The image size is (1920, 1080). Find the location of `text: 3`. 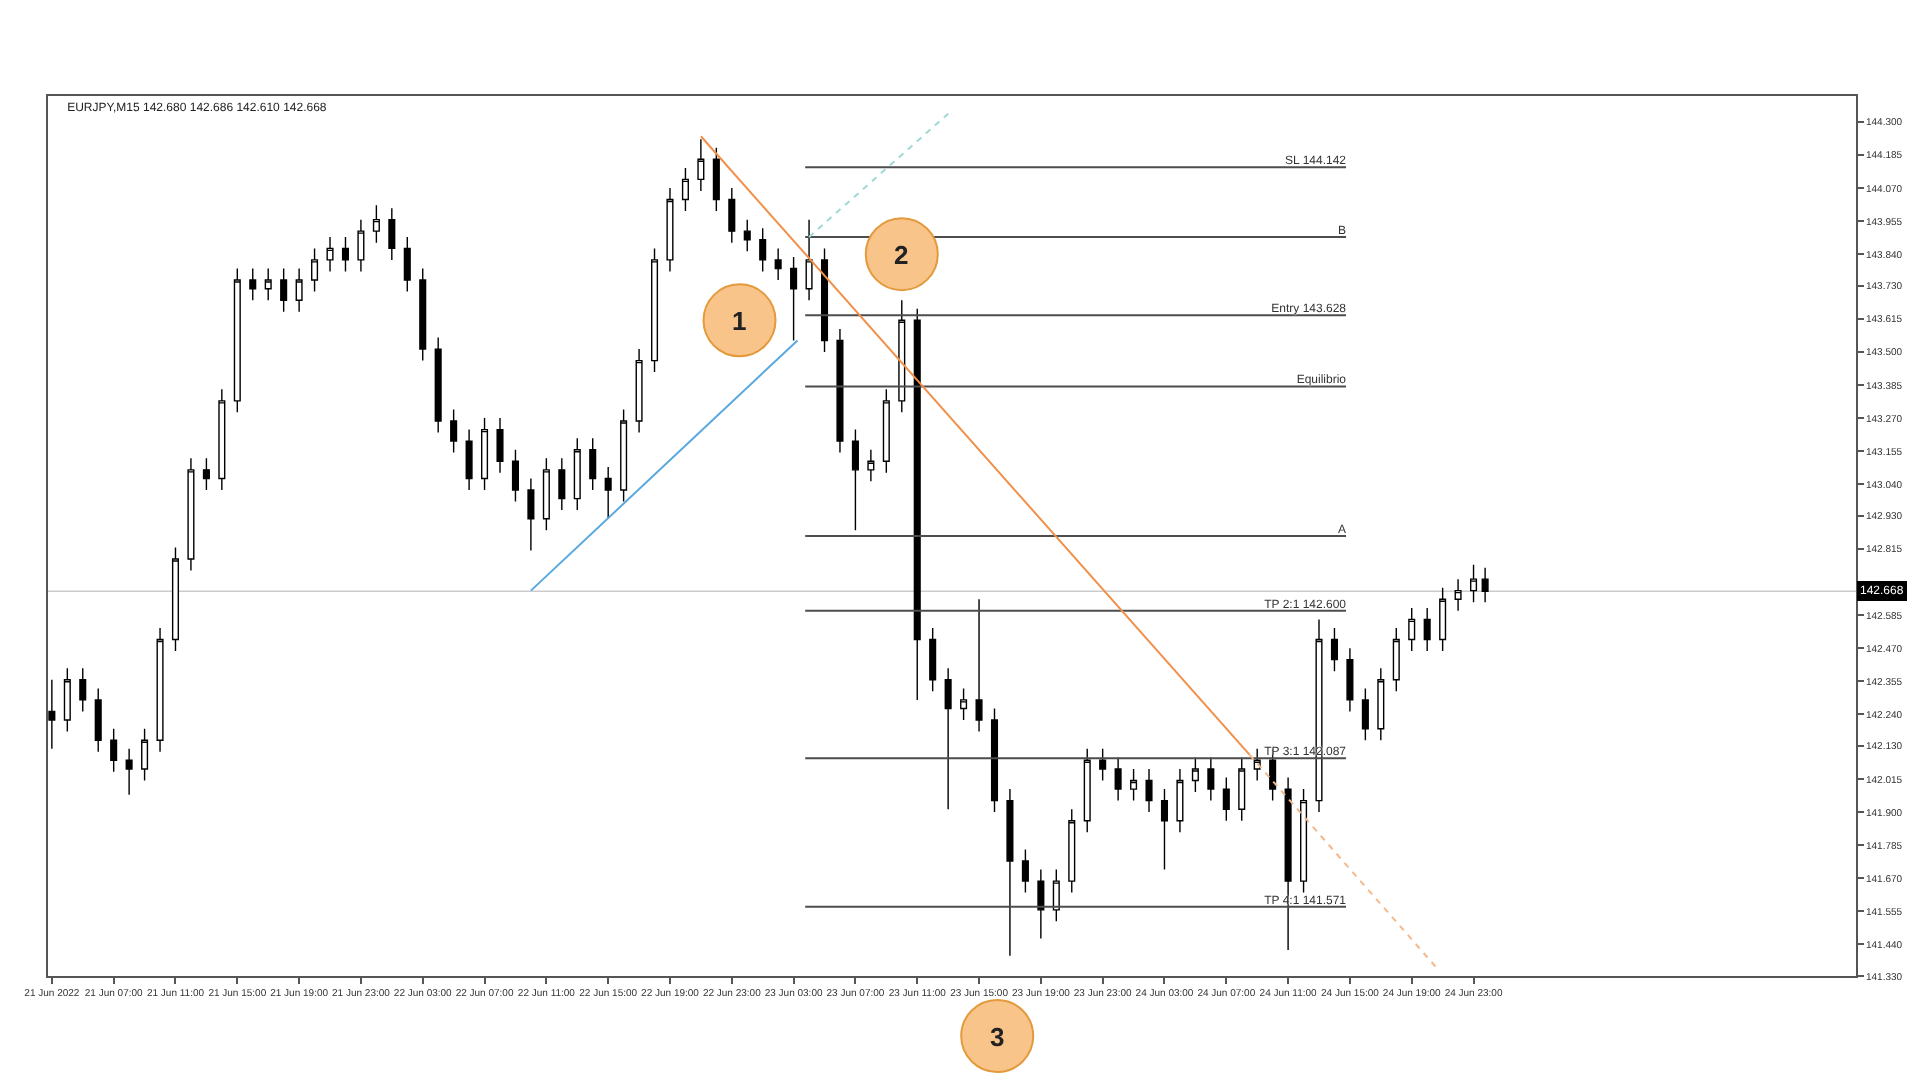

text: 3 is located at coordinates (997, 1037).